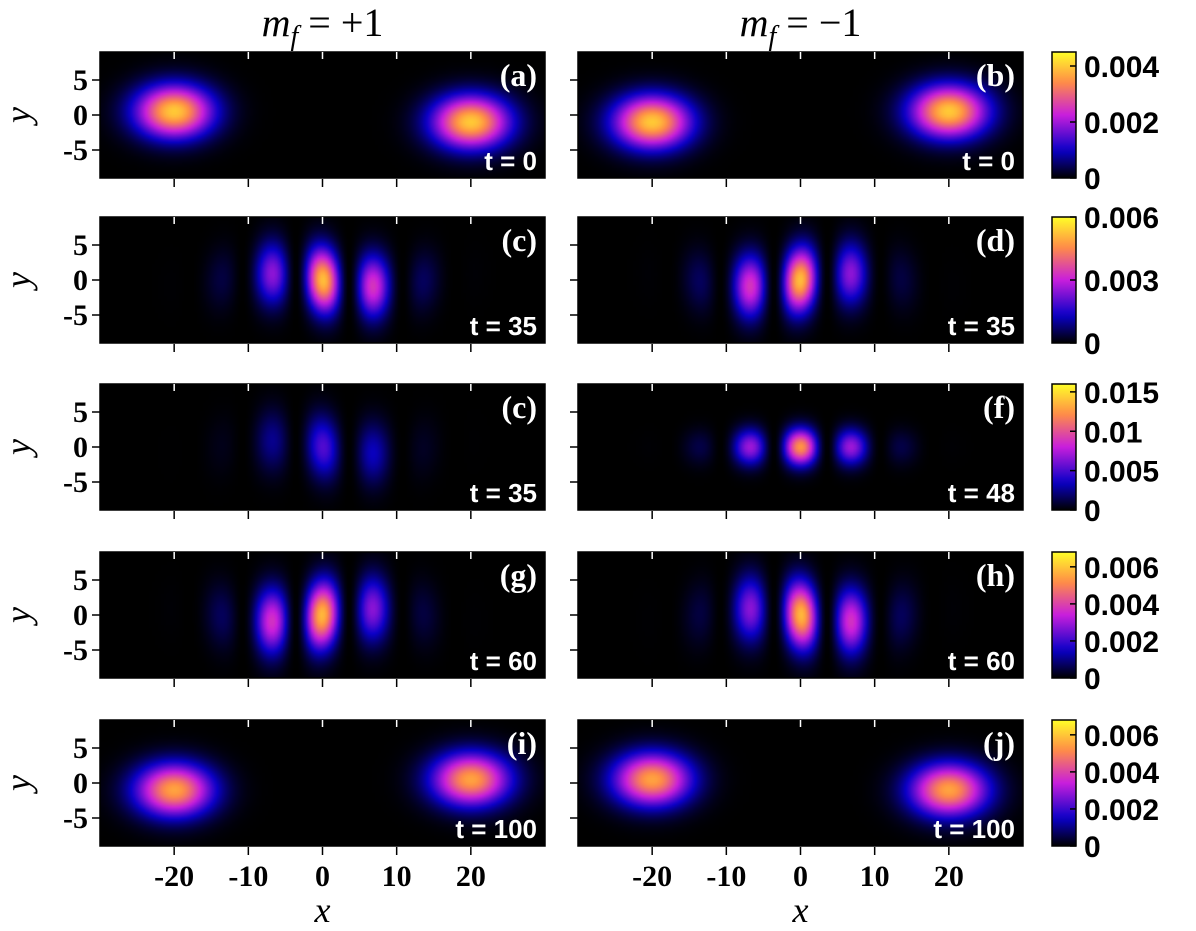  What do you see at coordinates (801, 26) in the screenshot?
I see `column-title: mf = −1` at bounding box center [801, 26].